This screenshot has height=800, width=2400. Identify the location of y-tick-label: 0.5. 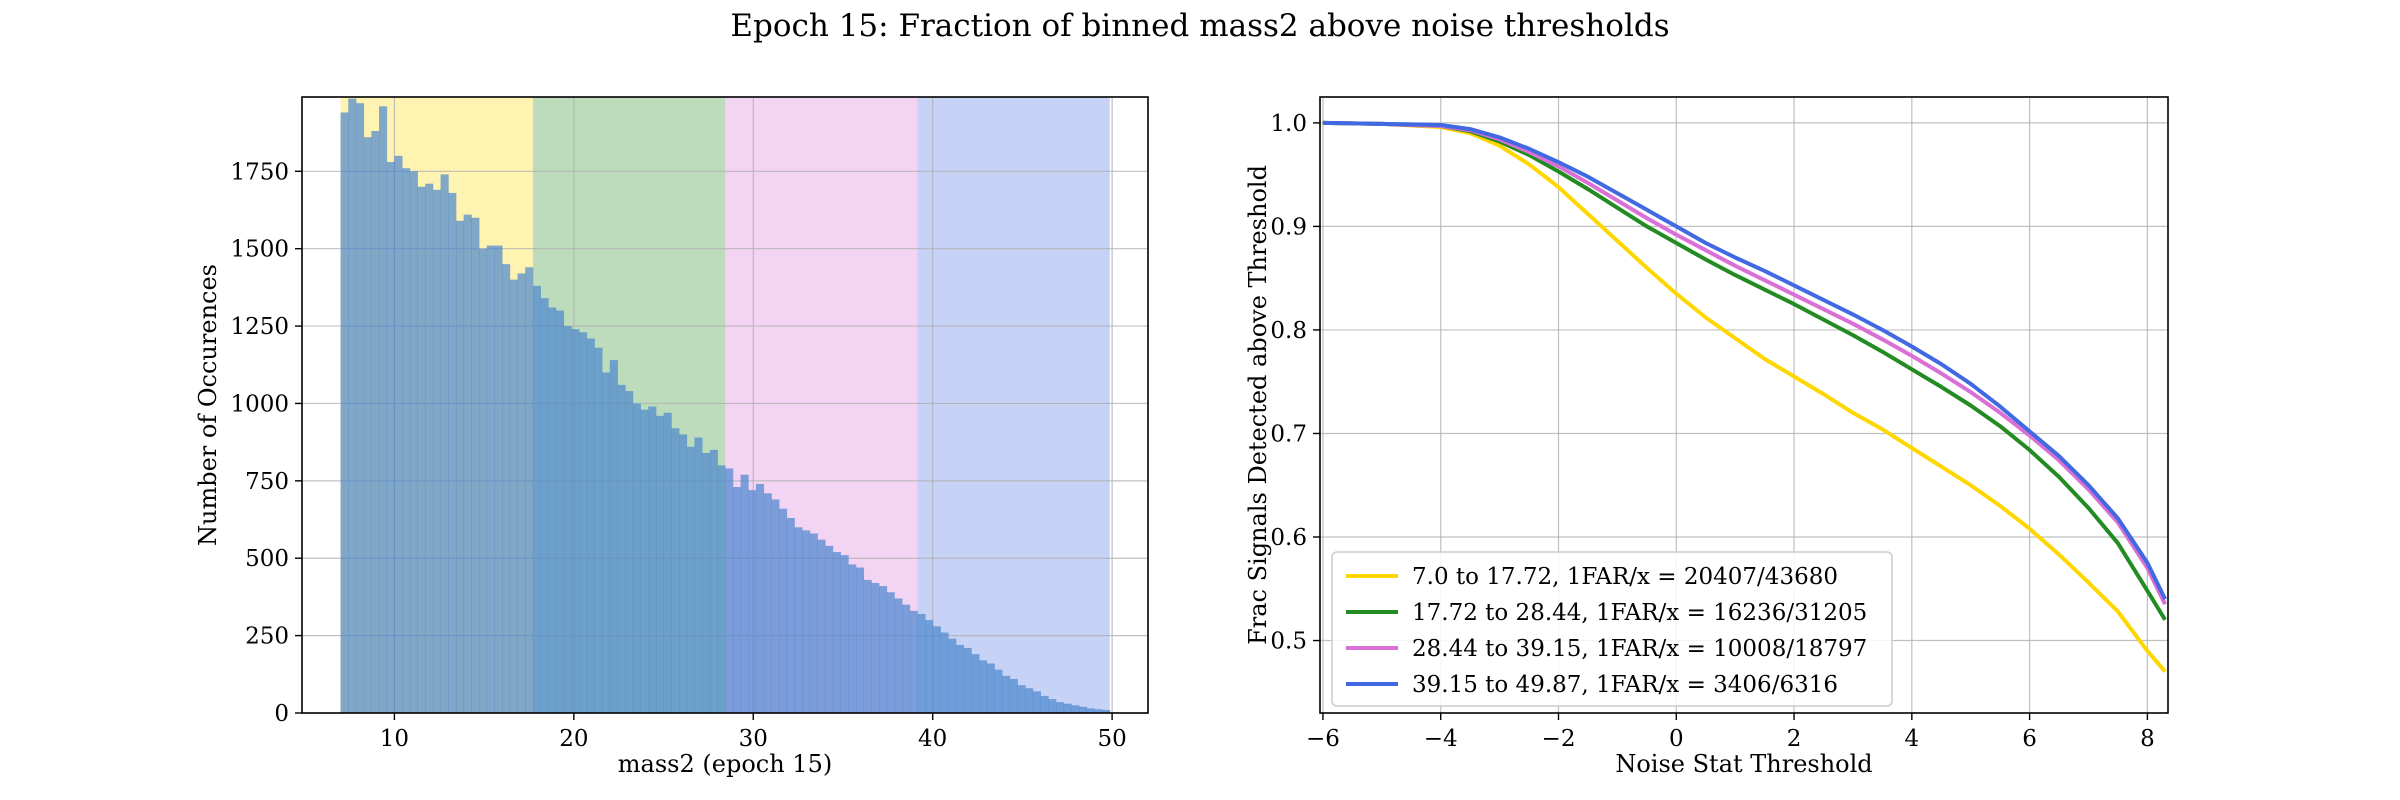
(1288, 642).